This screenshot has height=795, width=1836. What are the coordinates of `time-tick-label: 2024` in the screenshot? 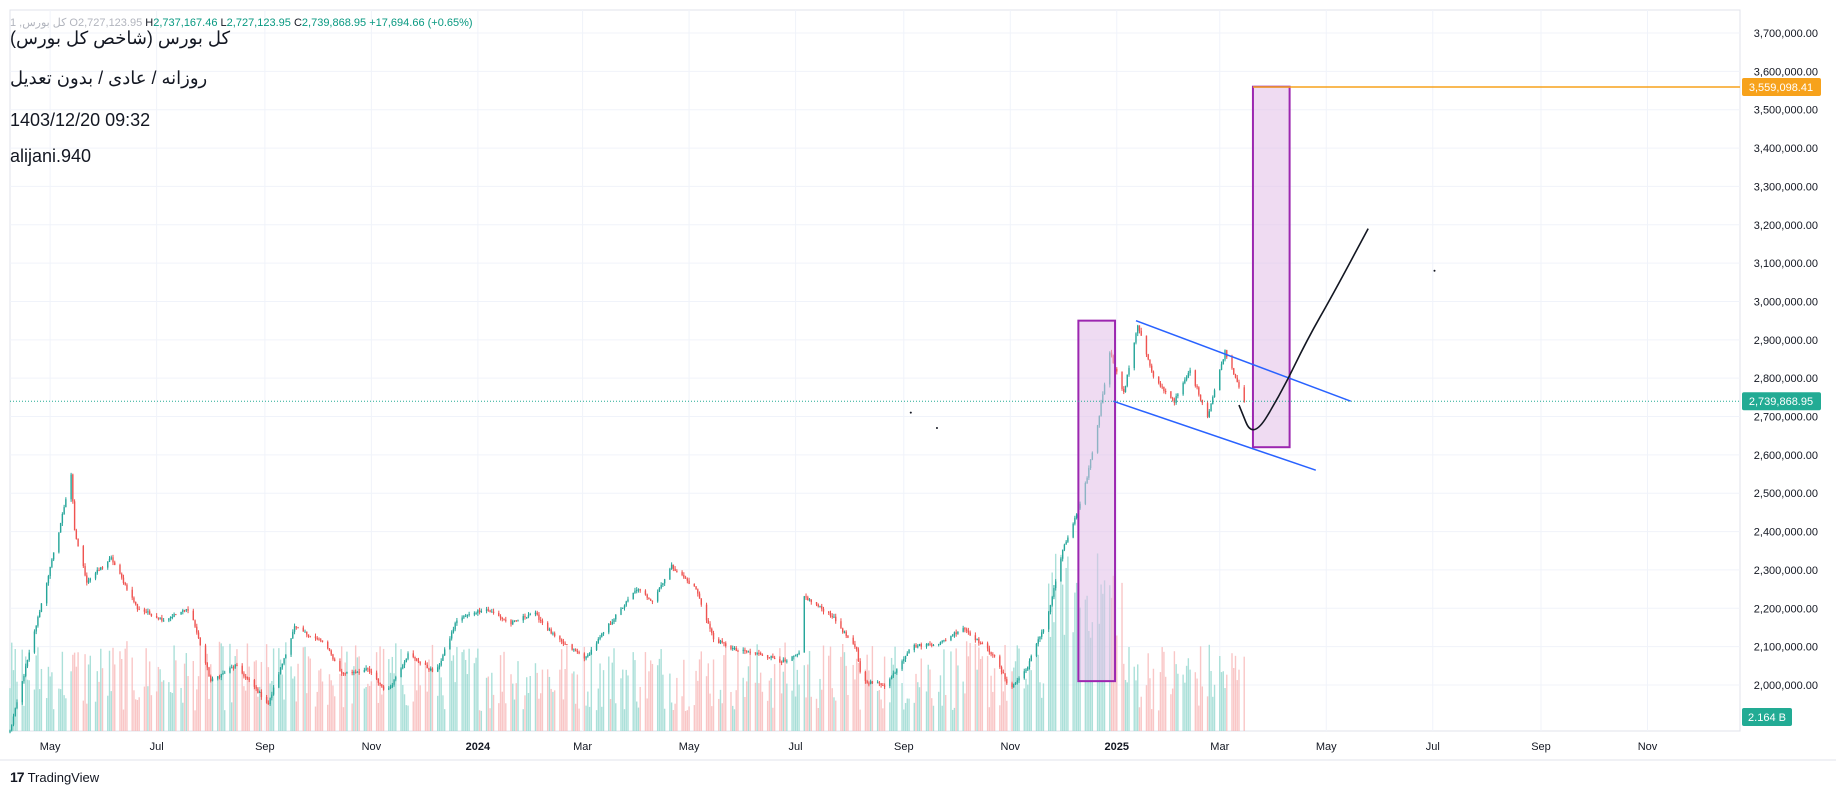 It's located at (478, 747).